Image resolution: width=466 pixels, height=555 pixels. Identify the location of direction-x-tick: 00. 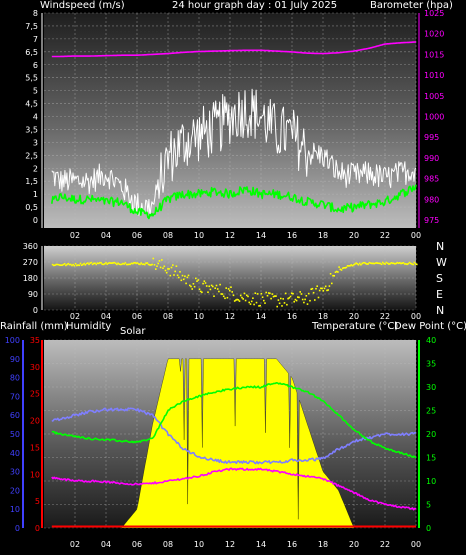
(416, 316).